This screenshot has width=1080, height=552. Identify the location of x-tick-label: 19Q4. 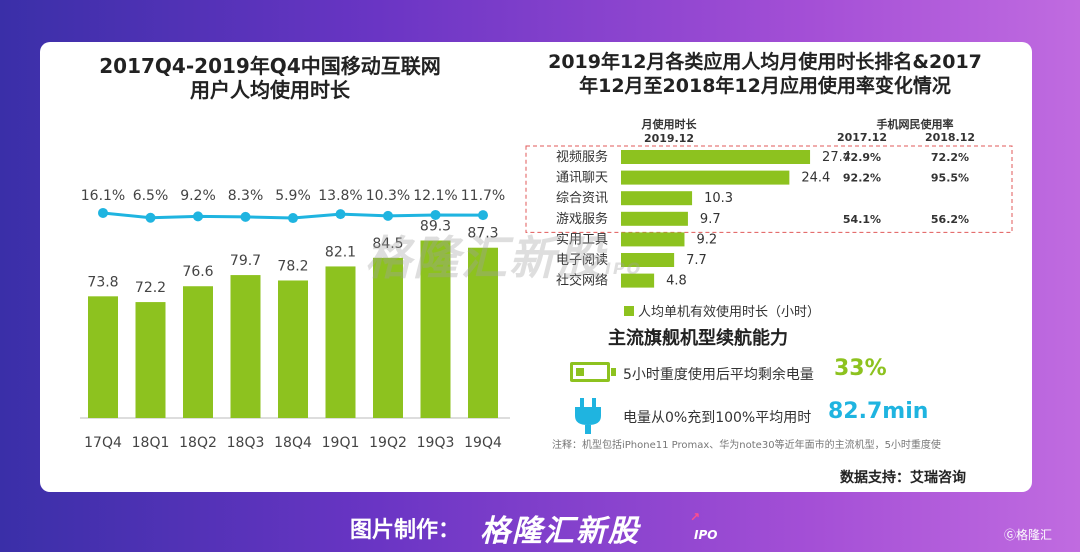
(483, 443).